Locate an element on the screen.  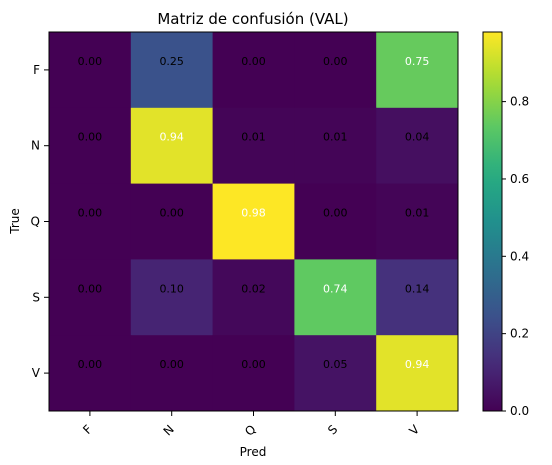
x-tick-label: Q is located at coordinates (250, 430).